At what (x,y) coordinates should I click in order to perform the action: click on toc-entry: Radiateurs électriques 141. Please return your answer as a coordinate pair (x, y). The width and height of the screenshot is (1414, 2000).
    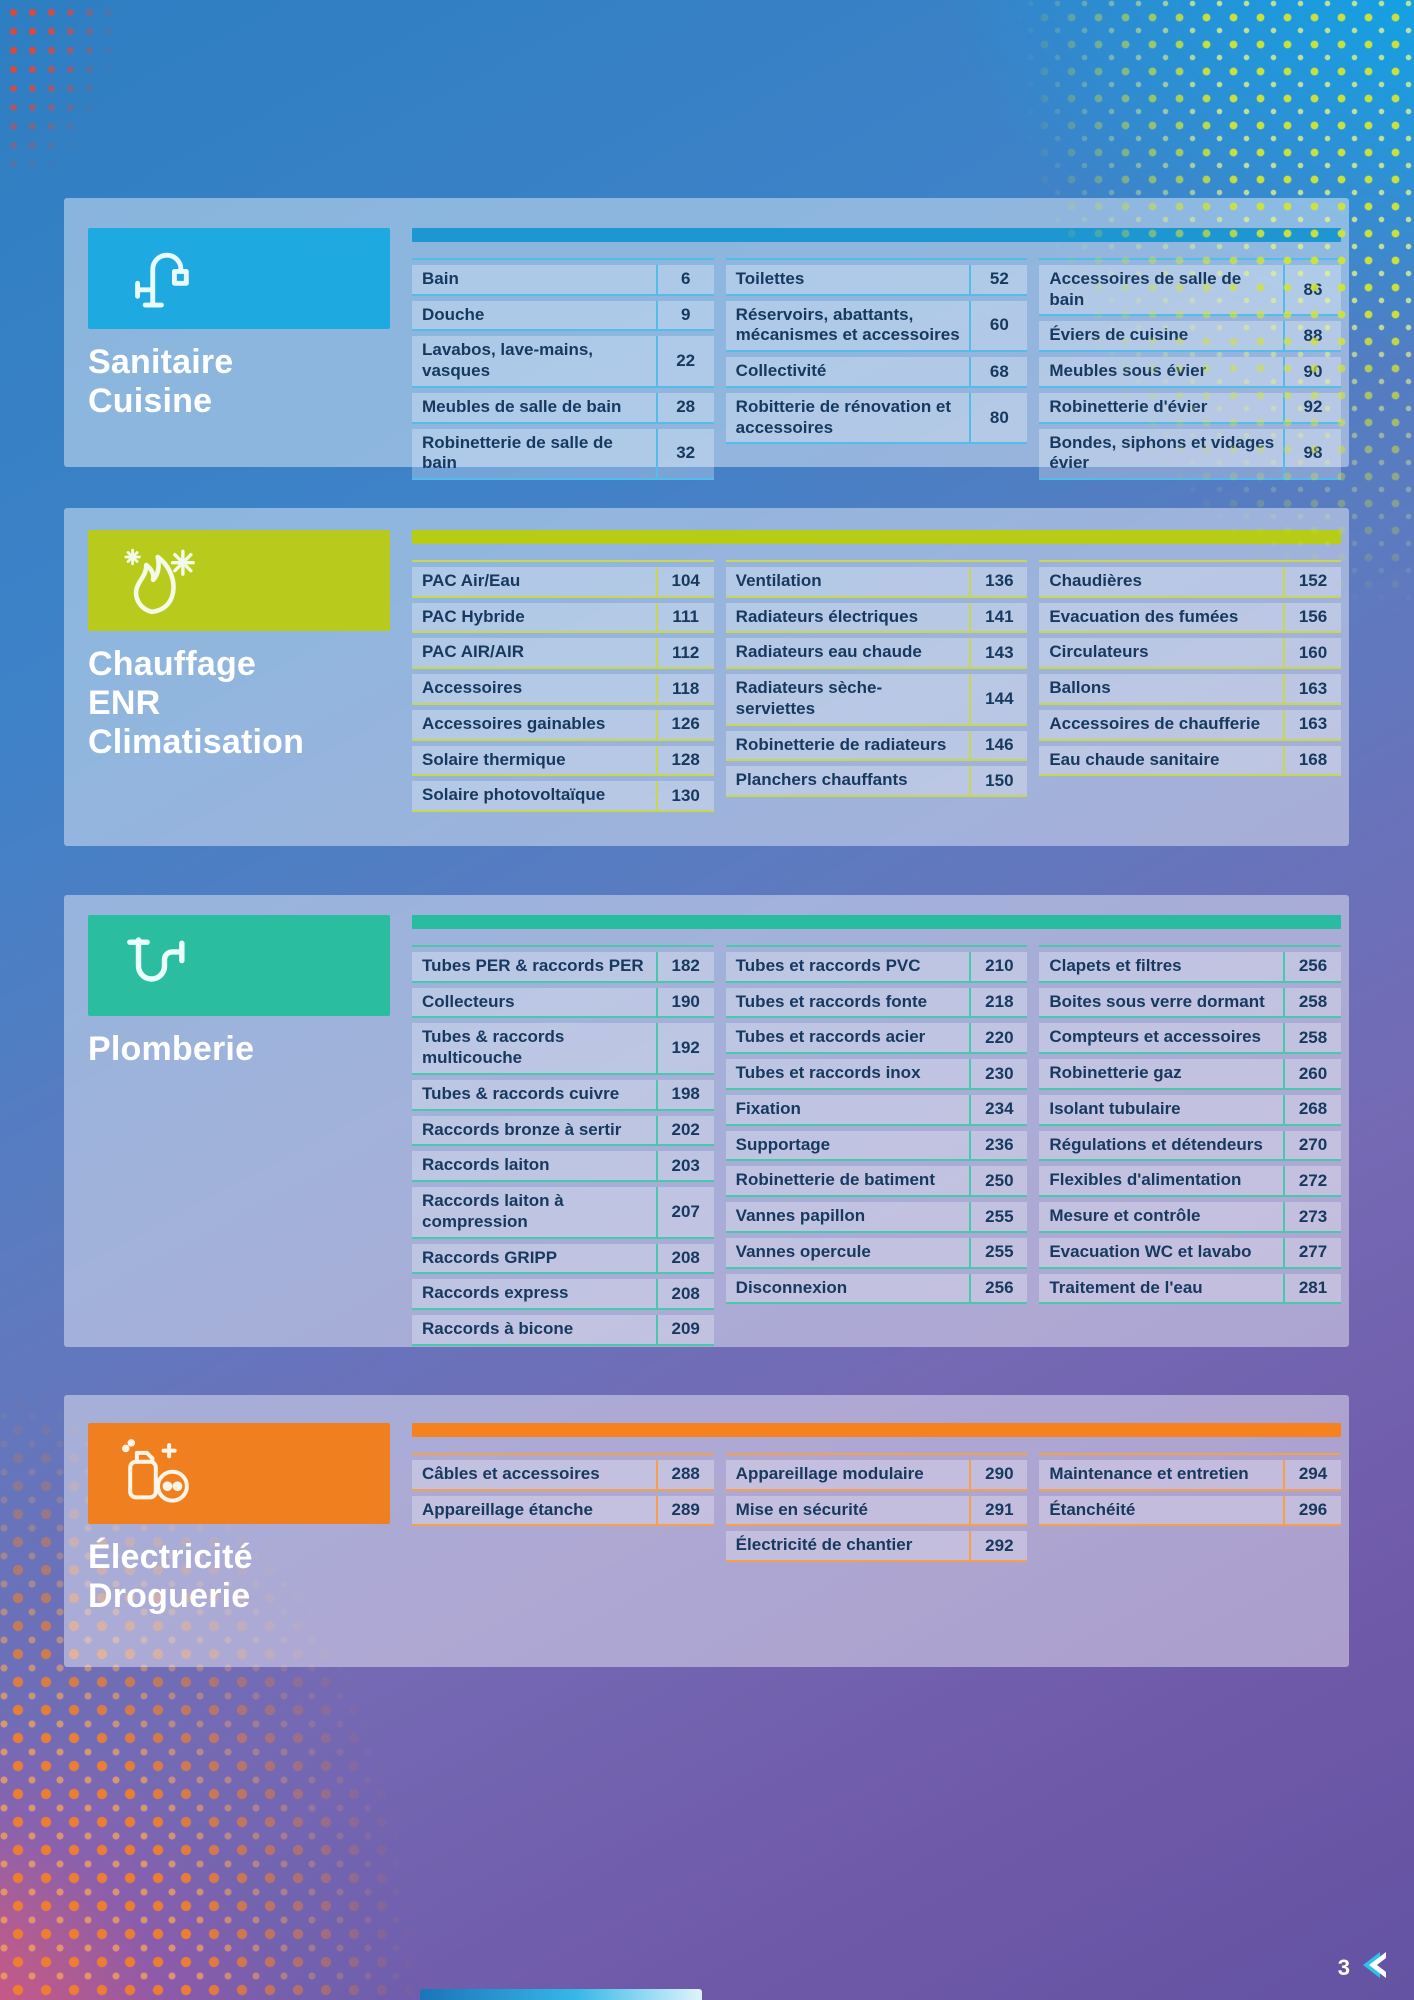
    Looking at the image, I should click on (876, 618).